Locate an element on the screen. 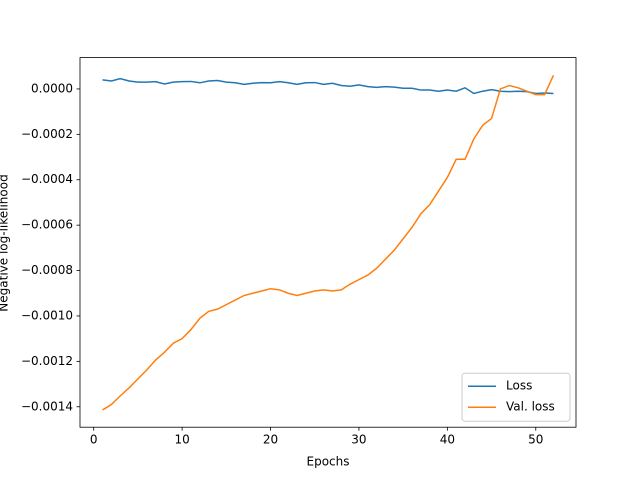 The height and width of the screenshot is (480, 640). y-tick-label: −0.0010 is located at coordinates (47, 315).